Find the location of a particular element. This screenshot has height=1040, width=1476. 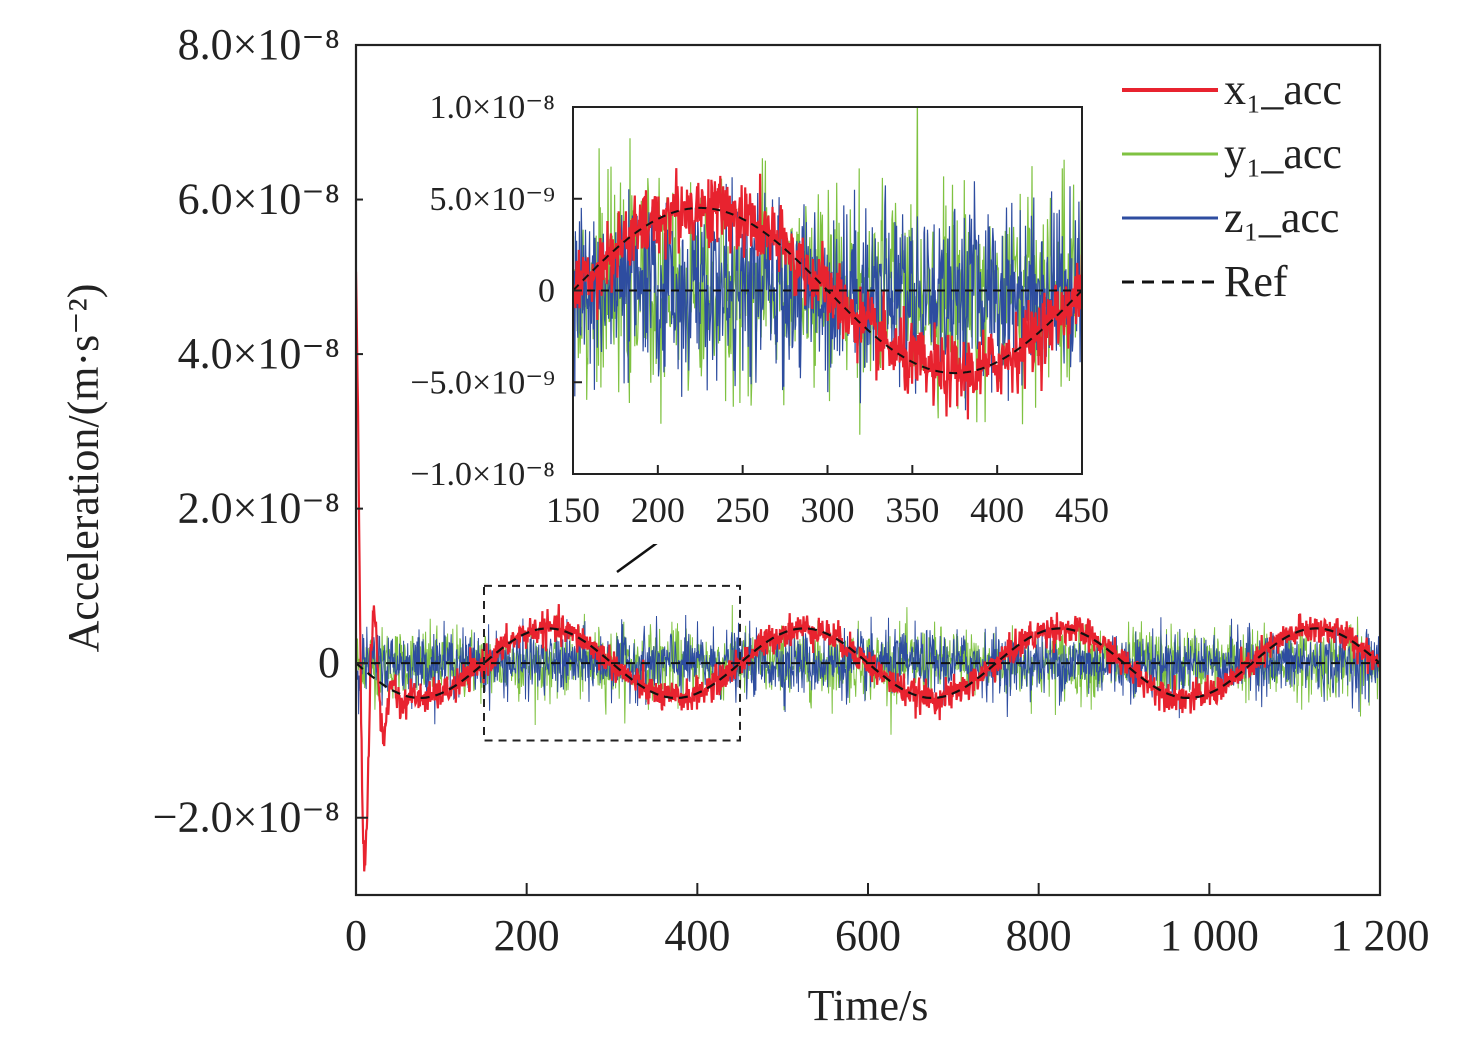

y-tick-label: 6.0×10⁻⁸ is located at coordinates (259, 199).